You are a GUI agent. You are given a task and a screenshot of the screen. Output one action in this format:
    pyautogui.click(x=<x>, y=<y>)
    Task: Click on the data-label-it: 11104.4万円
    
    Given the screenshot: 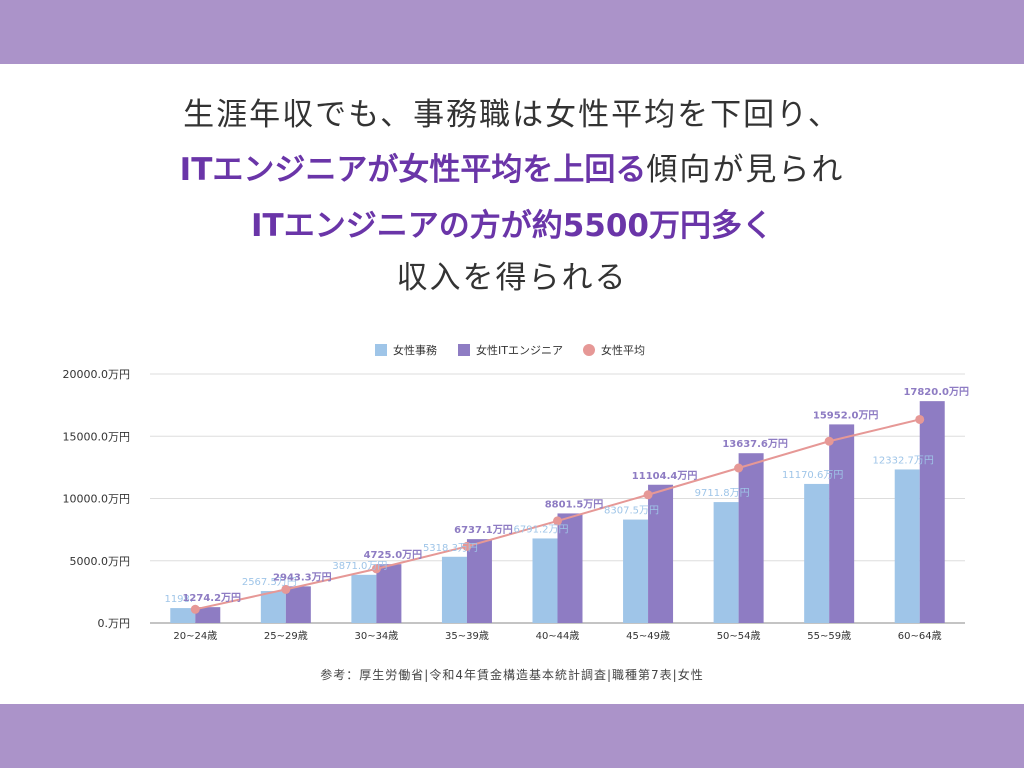 What is the action you would take?
    pyautogui.click(x=665, y=476)
    